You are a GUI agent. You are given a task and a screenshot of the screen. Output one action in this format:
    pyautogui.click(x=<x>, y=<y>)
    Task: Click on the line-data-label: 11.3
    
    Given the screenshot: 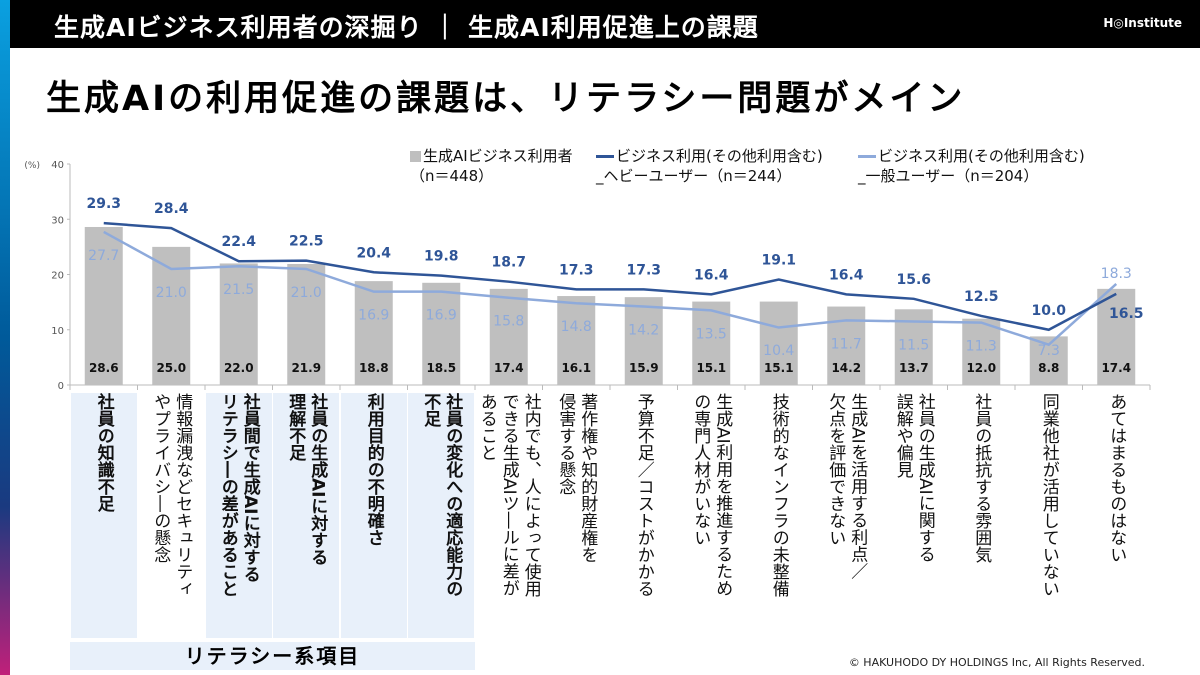 What is the action you would take?
    pyautogui.click(x=981, y=347)
    